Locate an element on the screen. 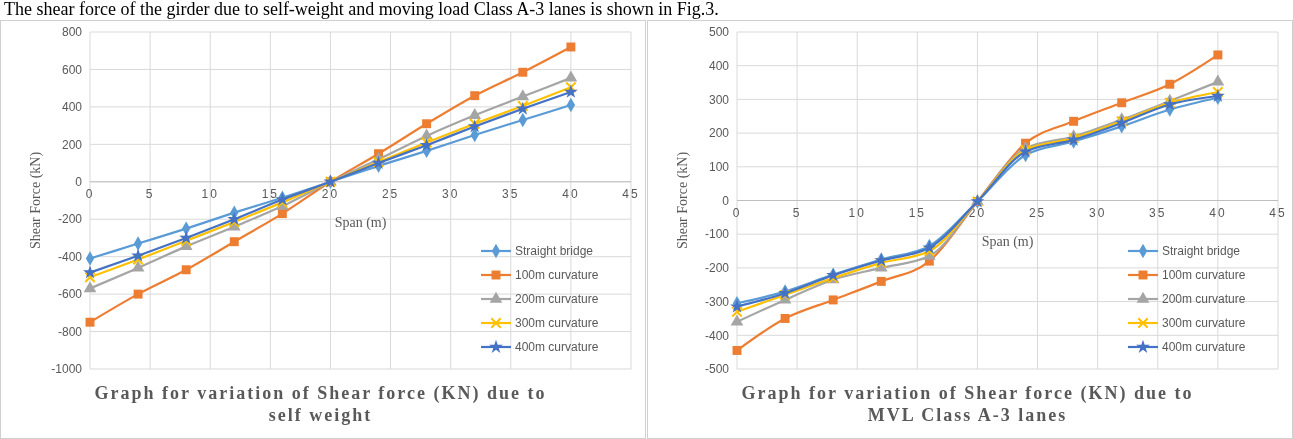 This screenshot has height=439, width=1293. text: Graph for variation of Shear force (KN) due to MVL Class A-3 lanes is located at coordinates (967, 404).